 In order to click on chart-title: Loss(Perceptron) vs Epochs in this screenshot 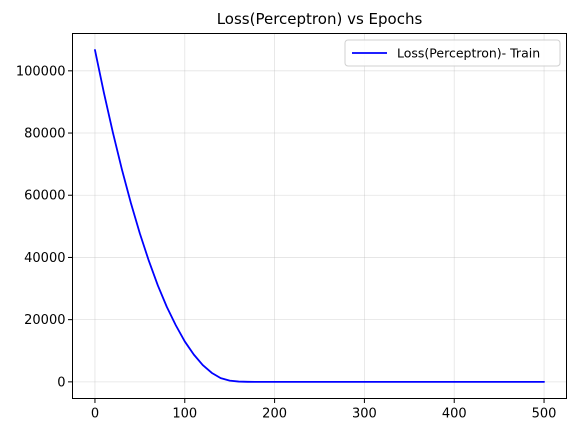, I will do `click(320, 19)`.